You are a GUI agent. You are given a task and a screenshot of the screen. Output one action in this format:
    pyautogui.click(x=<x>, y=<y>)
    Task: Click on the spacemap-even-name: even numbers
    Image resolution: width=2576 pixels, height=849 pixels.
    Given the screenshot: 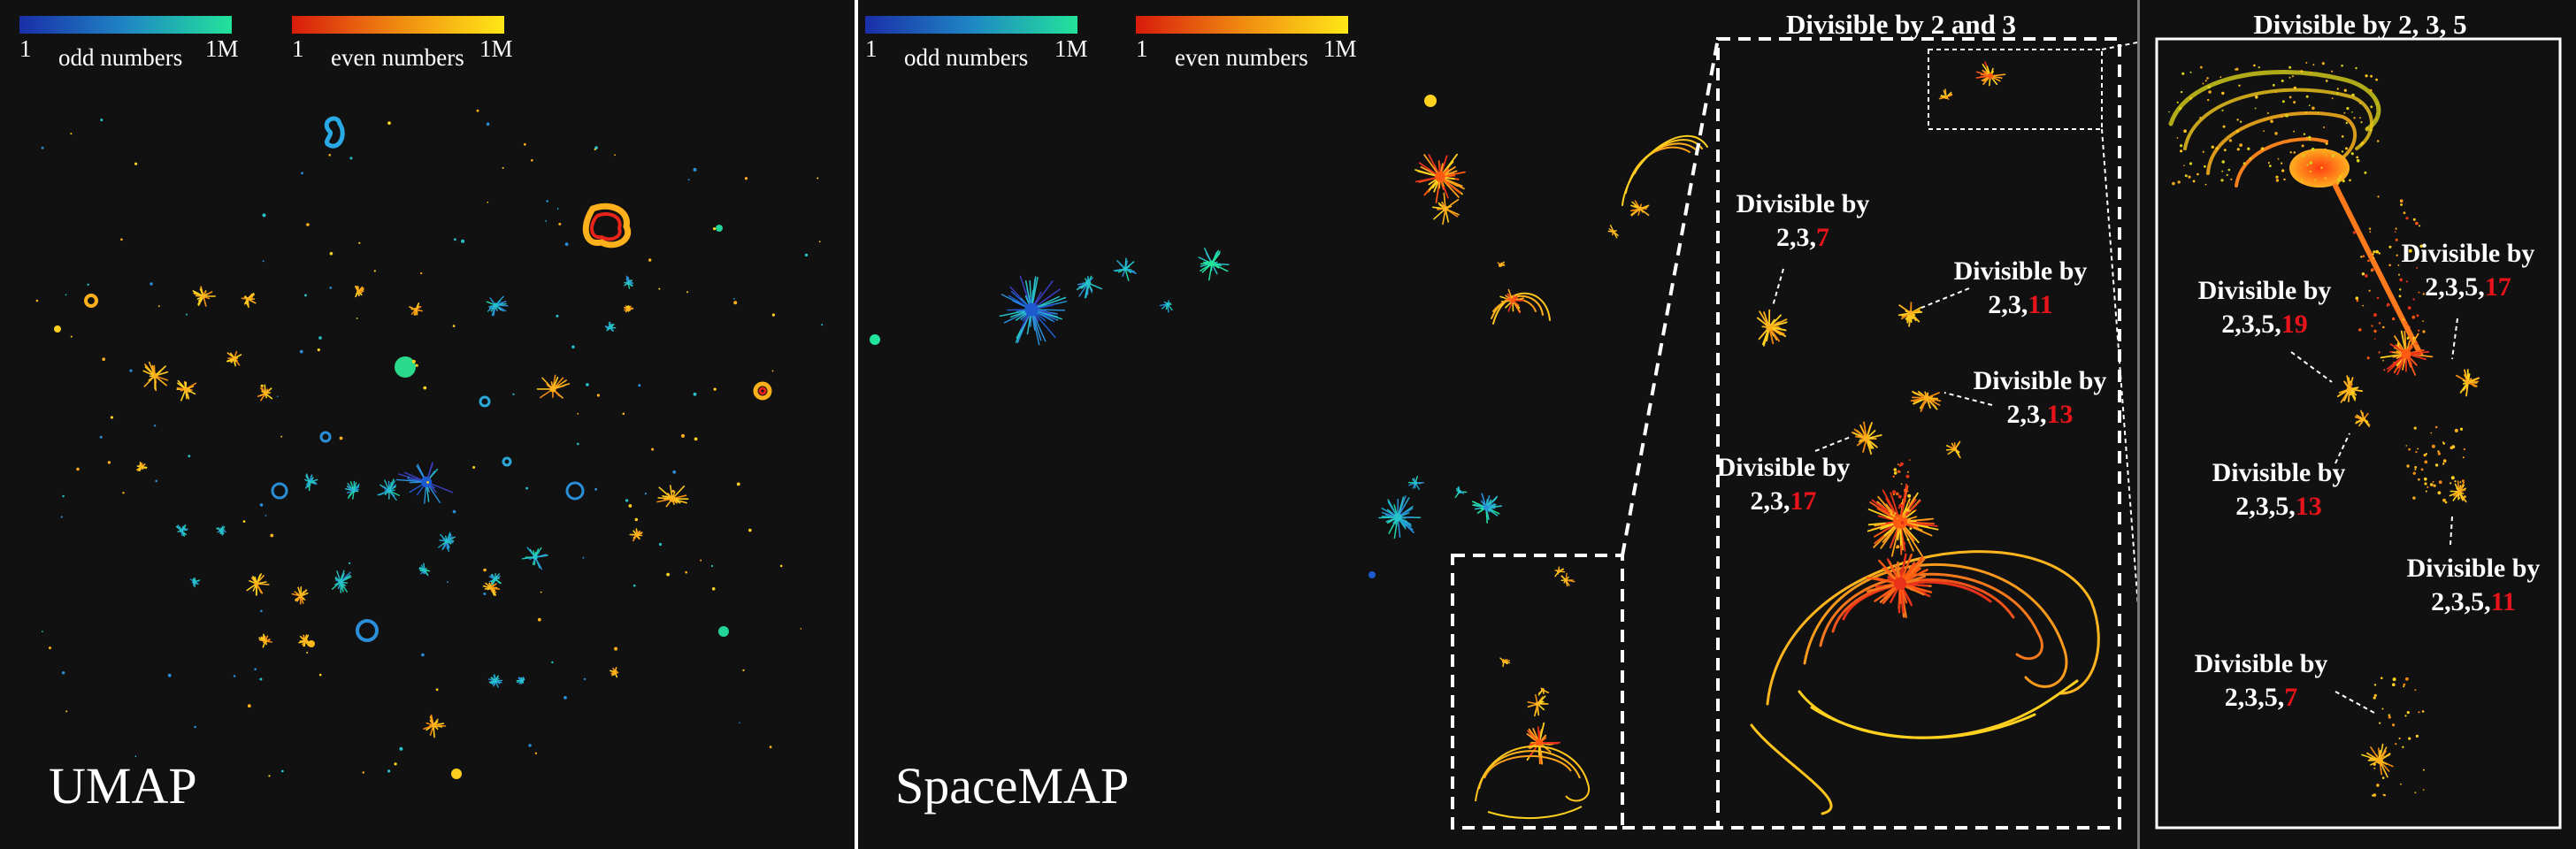 What is the action you would take?
    pyautogui.click(x=1241, y=58)
    